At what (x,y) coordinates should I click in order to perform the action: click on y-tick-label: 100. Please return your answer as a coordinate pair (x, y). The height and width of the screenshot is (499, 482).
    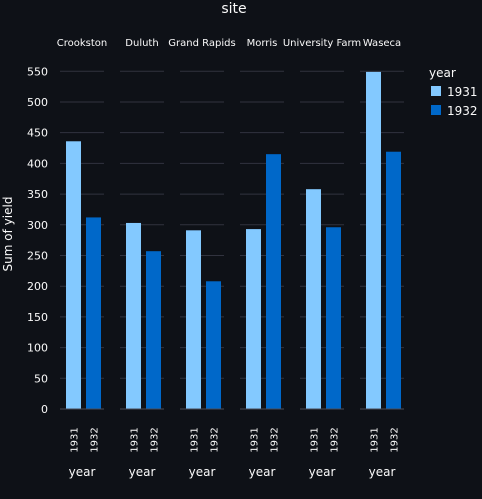
    Looking at the image, I should click on (37, 348).